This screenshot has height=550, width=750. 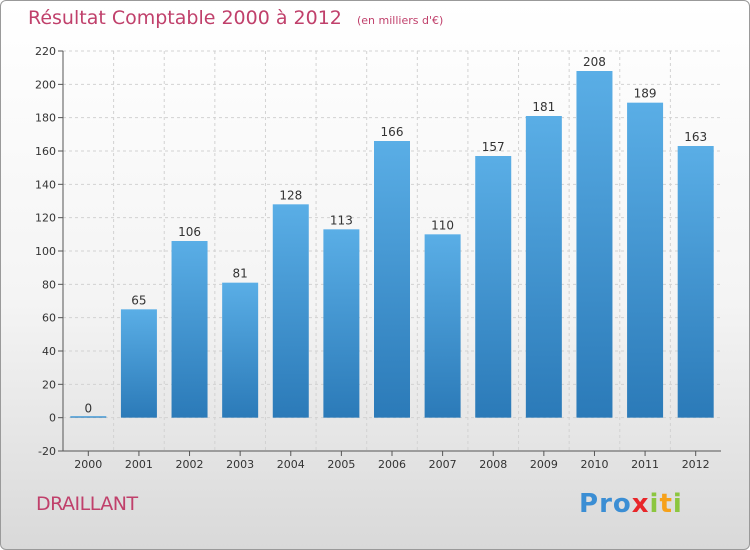 What do you see at coordinates (88, 464) in the screenshot?
I see `x-tick-label: 2000` at bounding box center [88, 464].